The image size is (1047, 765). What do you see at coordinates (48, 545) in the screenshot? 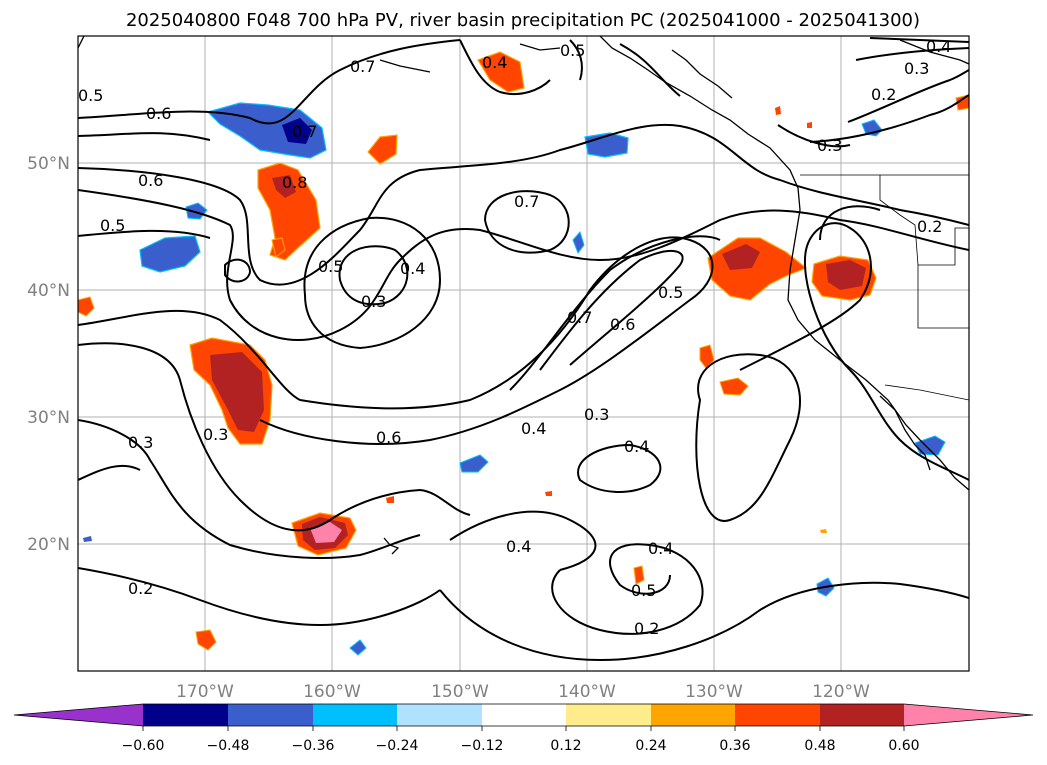
I see `lat-label: 20°N` at bounding box center [48, 545].